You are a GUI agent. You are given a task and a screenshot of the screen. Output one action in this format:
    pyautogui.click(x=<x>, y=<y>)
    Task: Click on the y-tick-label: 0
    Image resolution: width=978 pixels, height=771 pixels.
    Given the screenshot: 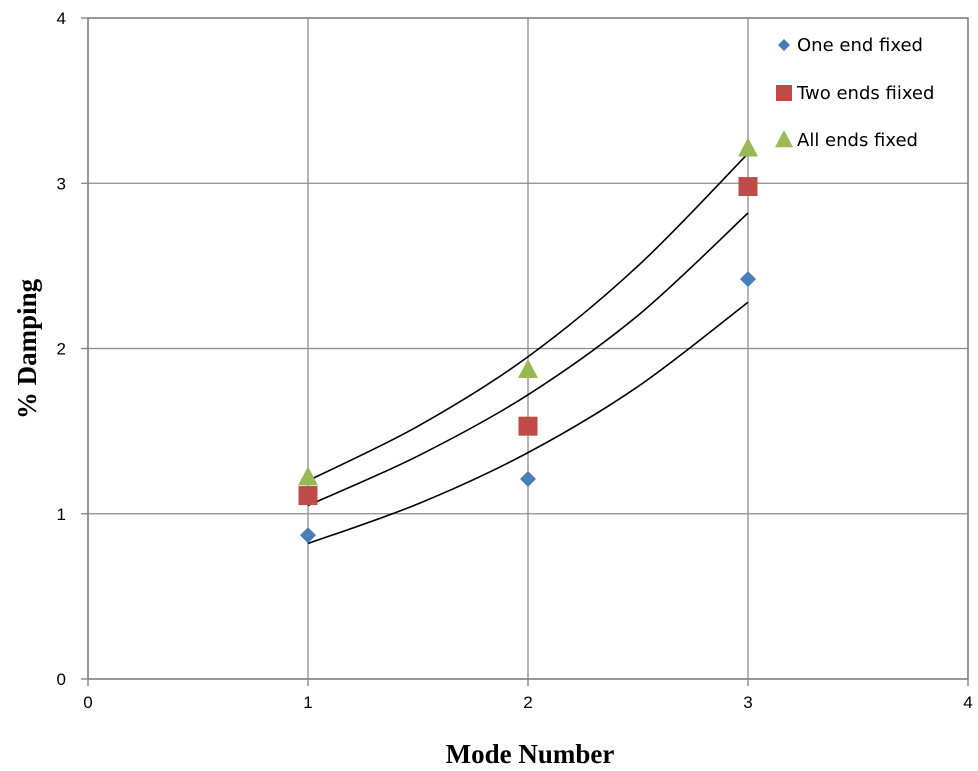 What is the action you would take?
    pyautogui.click(x=61, y=679)
    